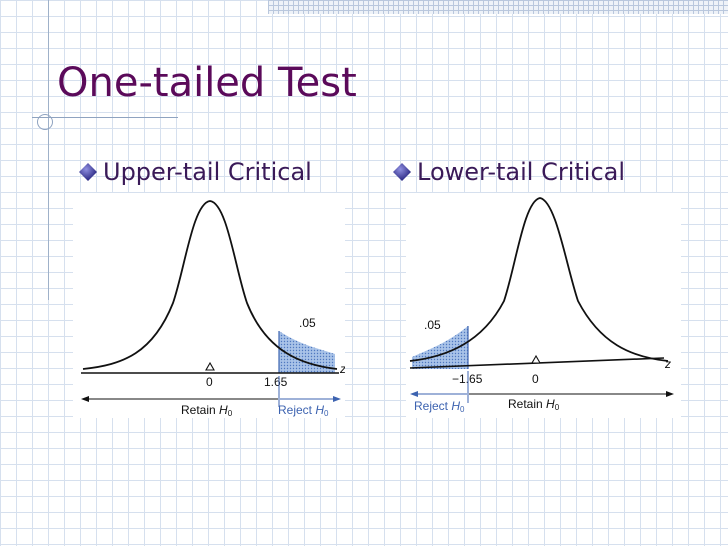  I want to click on bullet-label: Lower-tail Critical, so click(521, 172).